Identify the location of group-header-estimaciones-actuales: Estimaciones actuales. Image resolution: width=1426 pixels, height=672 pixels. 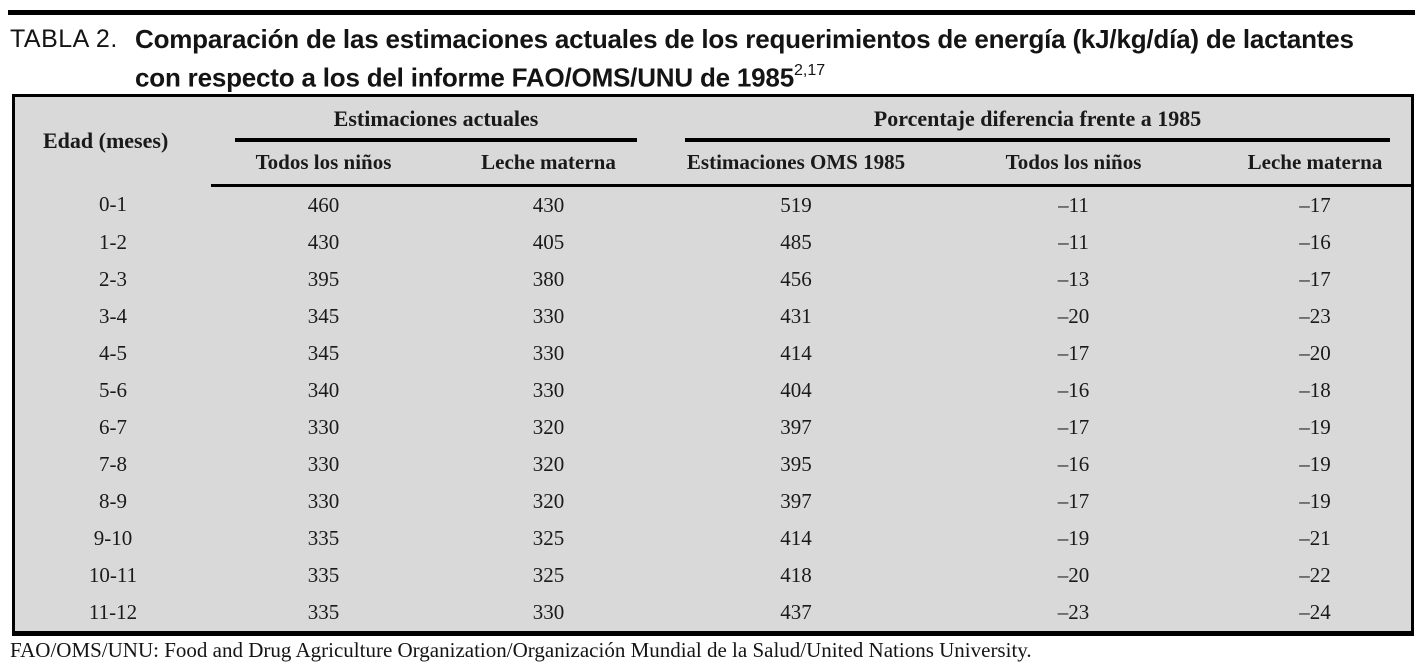
(436, 119).